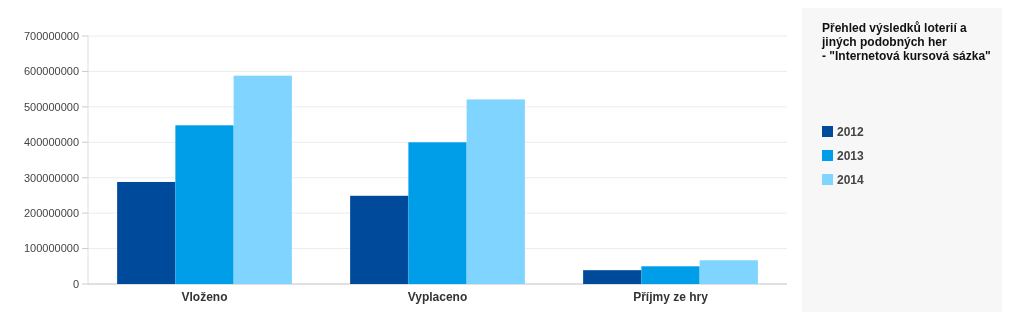 This screenshot has width=1010, height=320. I want to click on y-tick-label: 700000000, so click(51, 35).